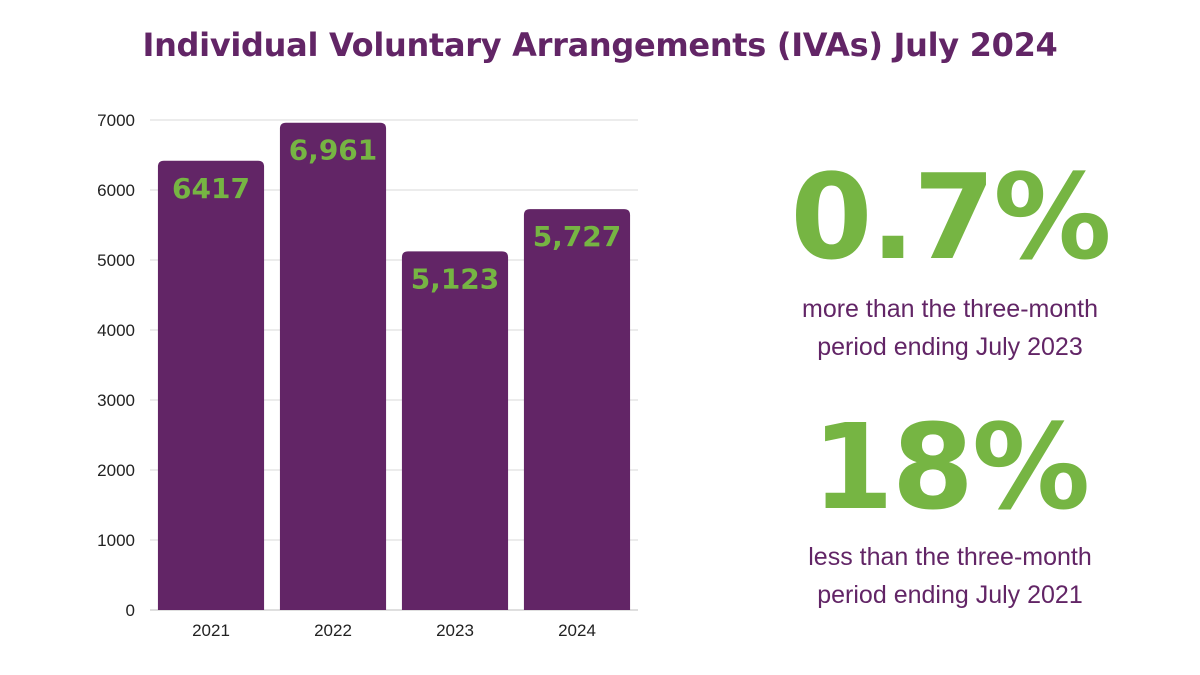  What do you see at coordinates (130, 610) in the screenshot?
I see `y-tick-label: 0` at bounding box center [130, 610].